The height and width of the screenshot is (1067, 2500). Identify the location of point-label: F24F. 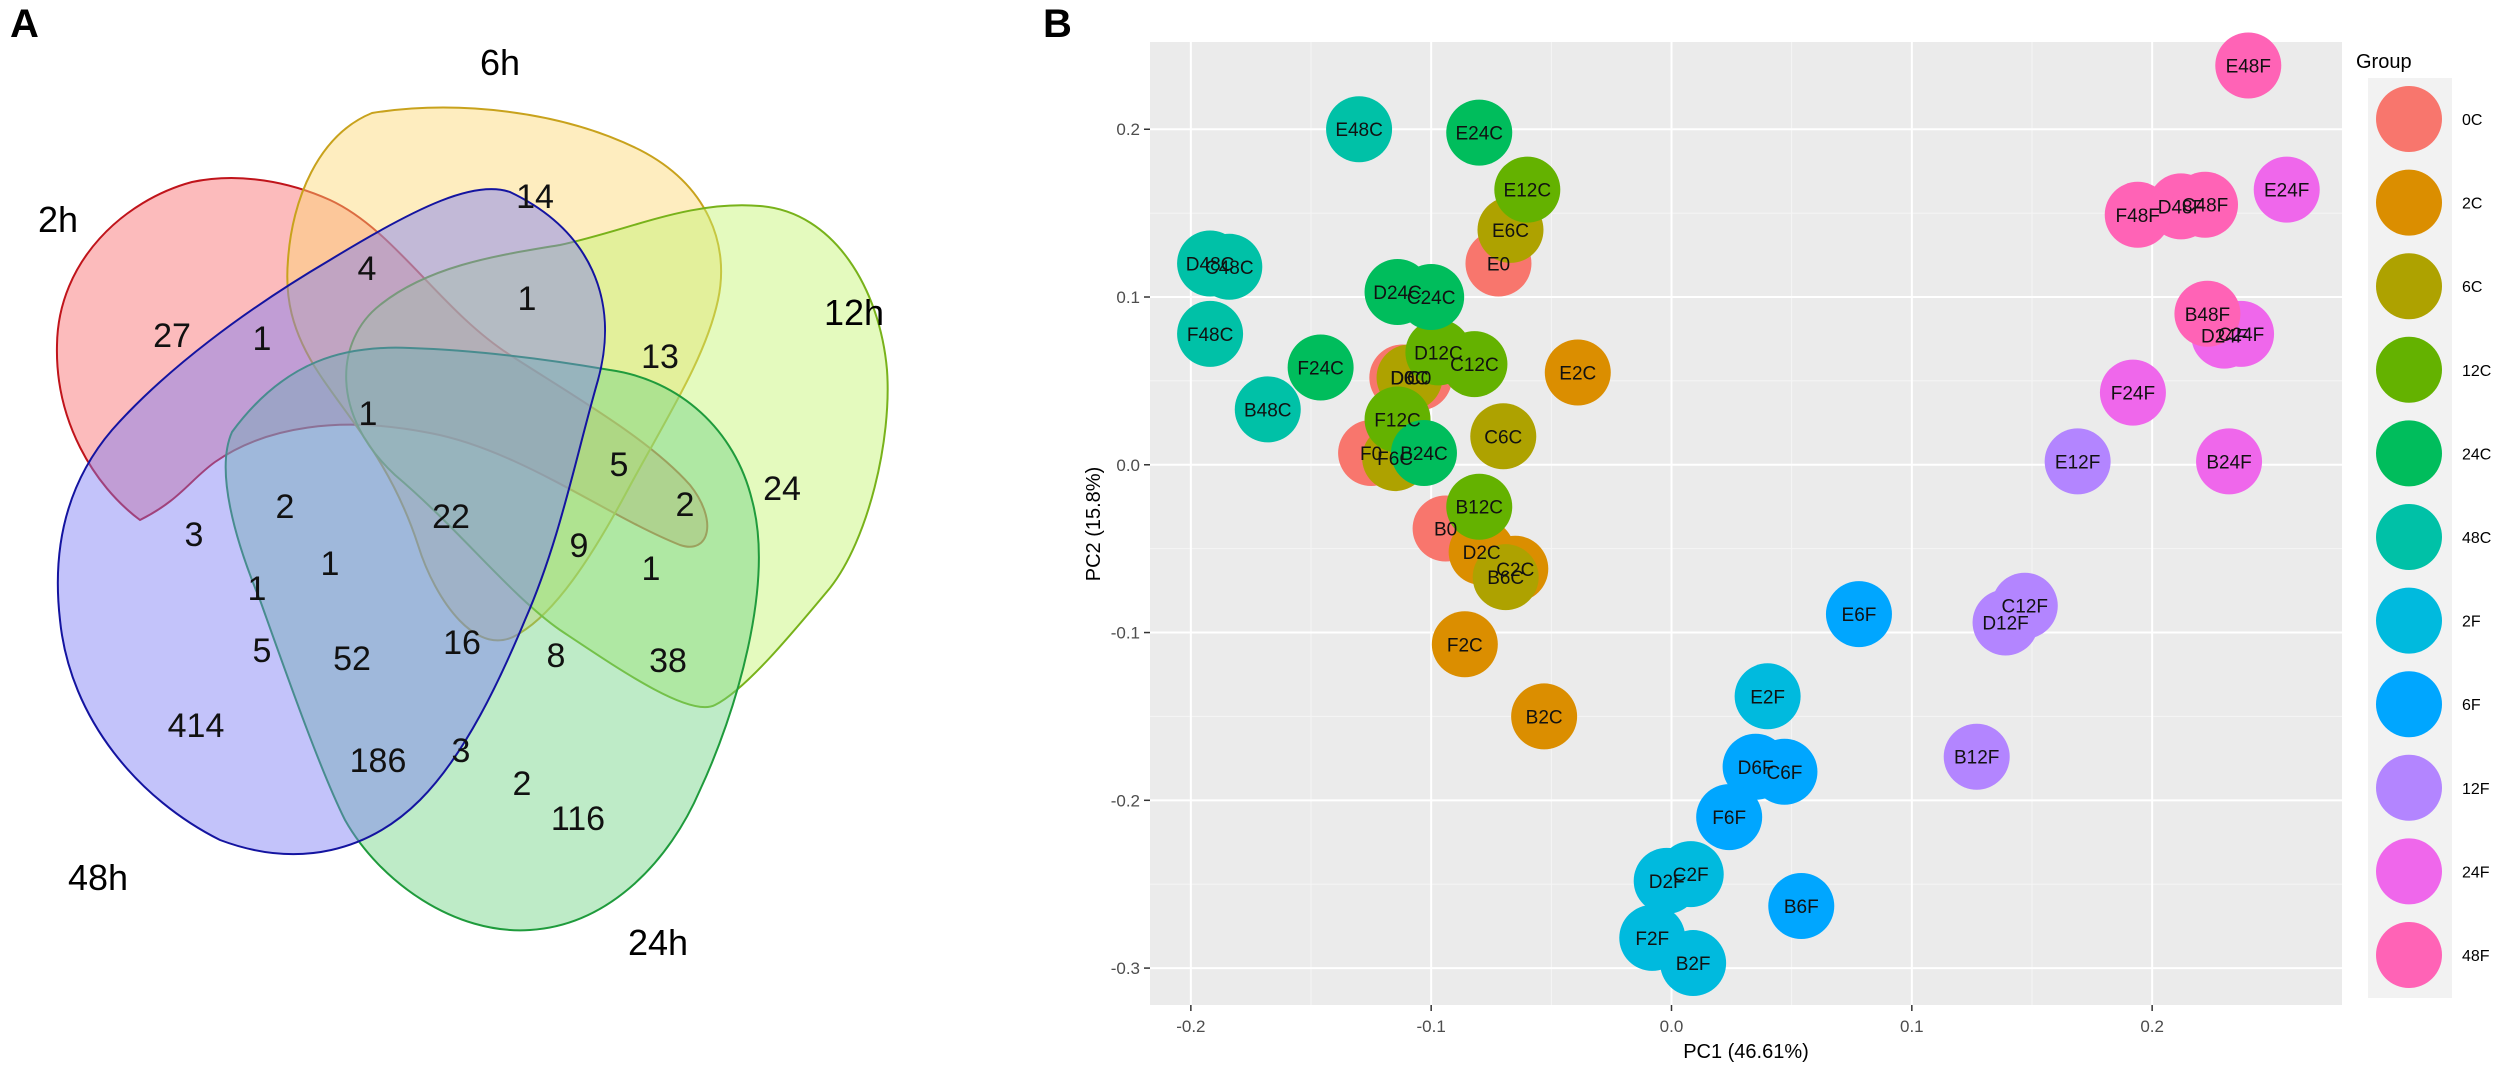
(2133, 394).